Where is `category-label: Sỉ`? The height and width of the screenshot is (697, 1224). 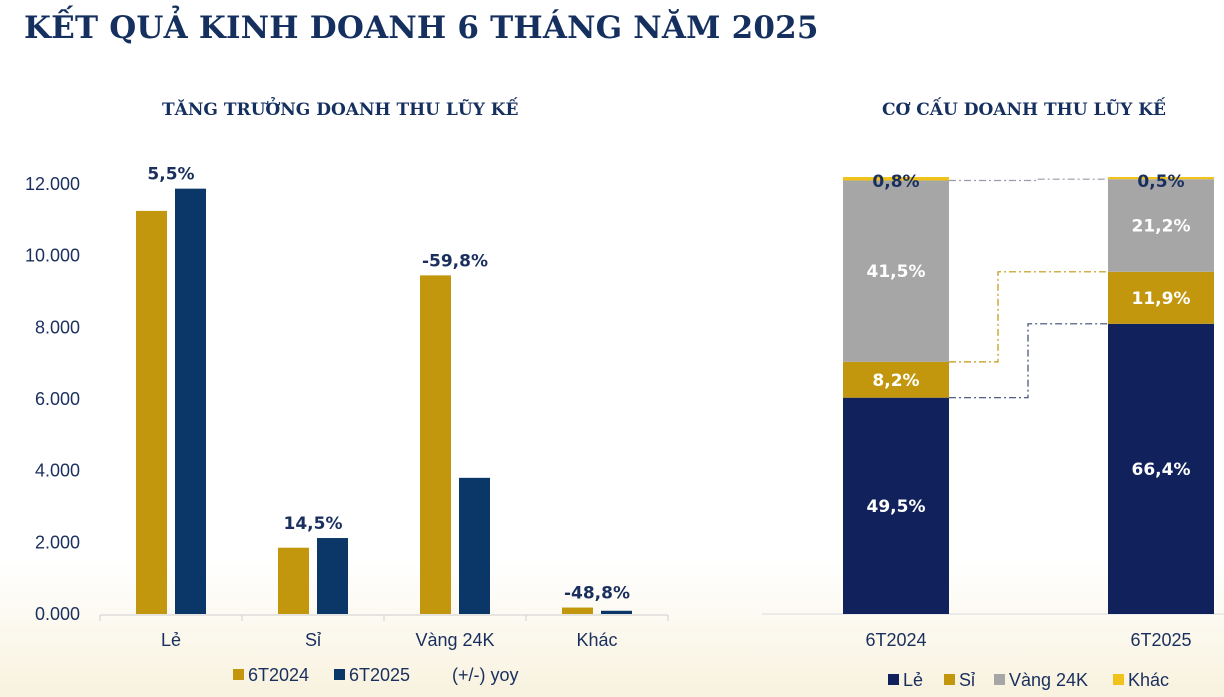 category-label: Sỉ is located at coordinates (313, 640).